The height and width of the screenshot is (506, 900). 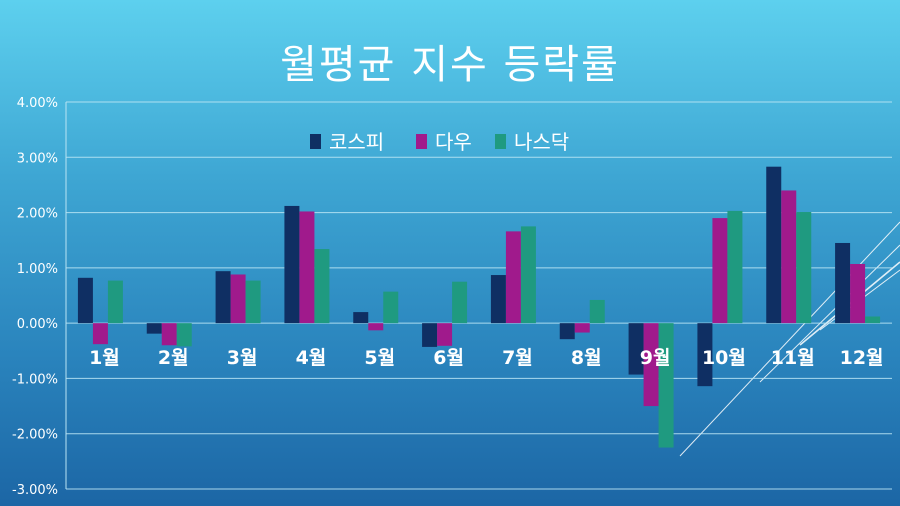 What do you see at coordinates (586, 358) in the screenshot?
I see `category-label: 8월` at bounding box center [586, 358].